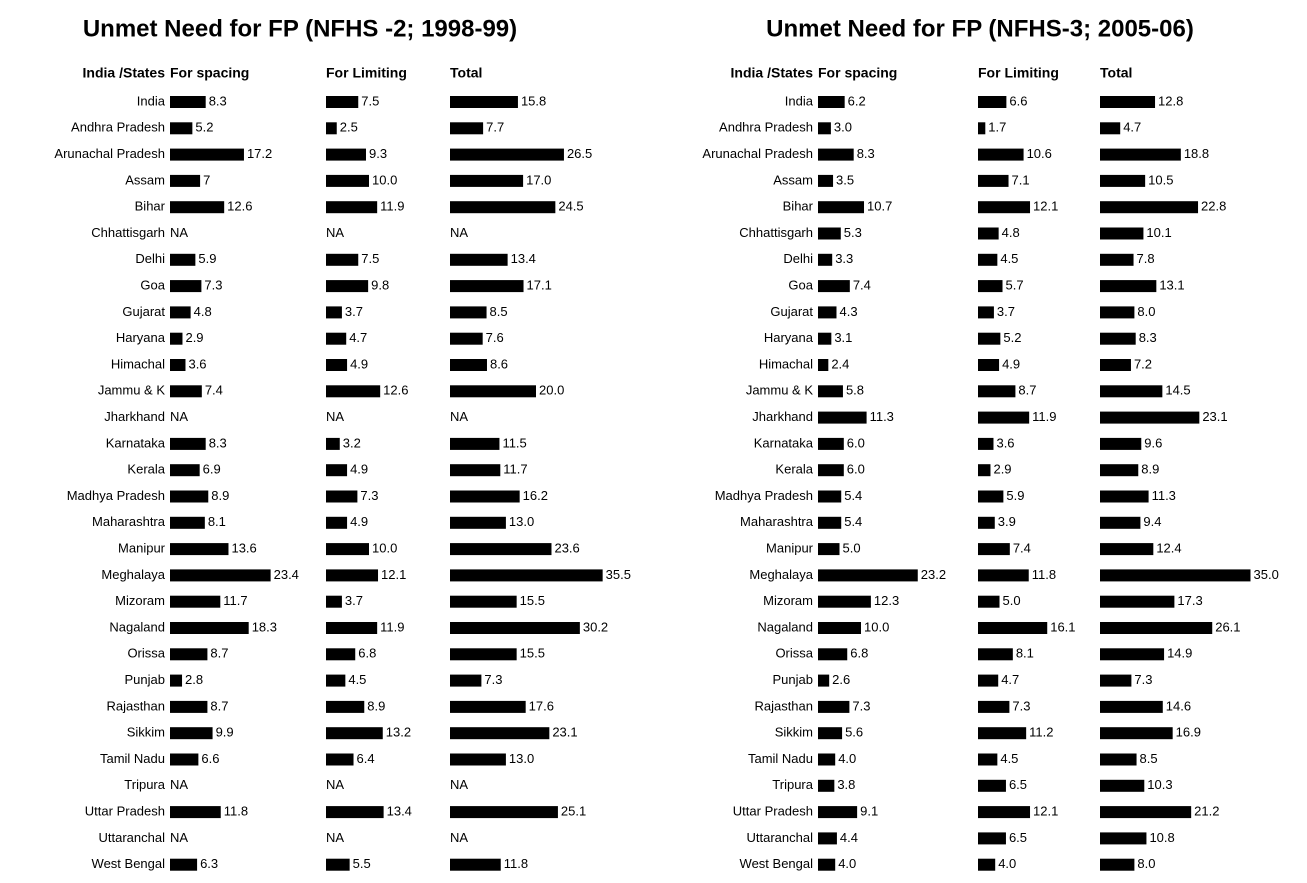  I want to click on value-label: 13.0, so click(521, 758).